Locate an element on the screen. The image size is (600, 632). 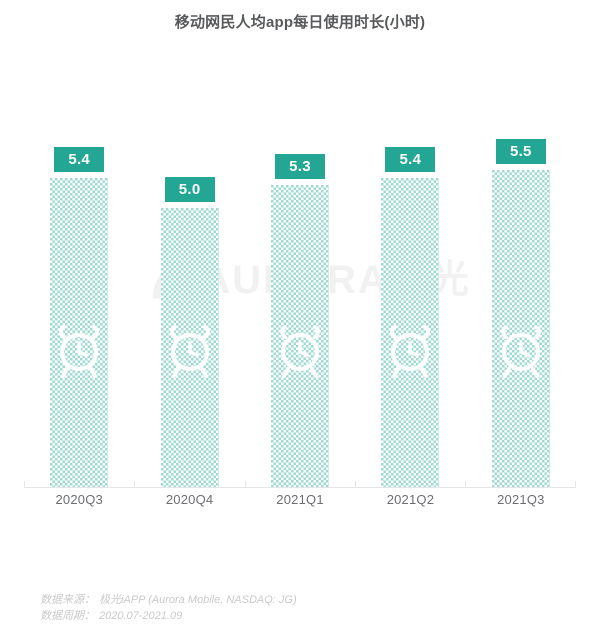
bar-value-badge: 5.5 is located at coordinates (520, 151).